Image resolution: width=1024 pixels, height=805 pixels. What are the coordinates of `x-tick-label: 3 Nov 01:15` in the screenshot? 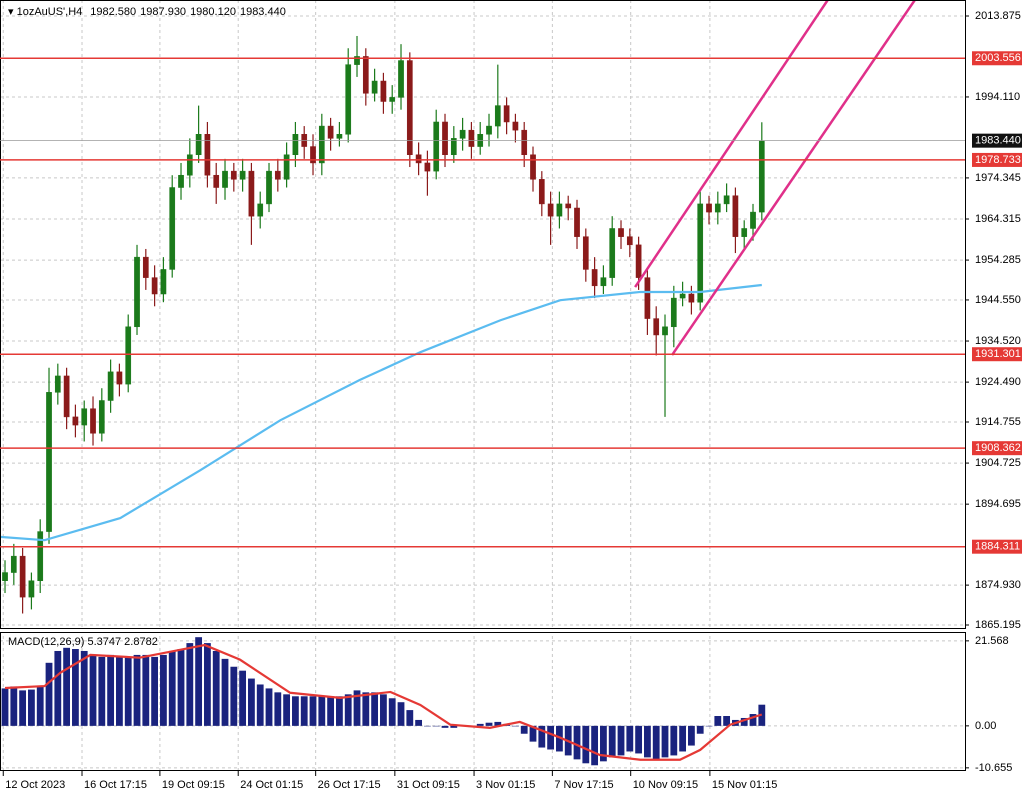 It's located at (505, 785).